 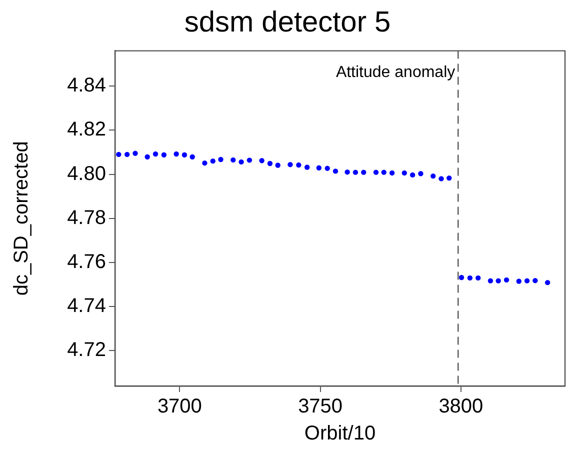 I want to click on x-tick-label: 3750, so click(x=320, y=407).